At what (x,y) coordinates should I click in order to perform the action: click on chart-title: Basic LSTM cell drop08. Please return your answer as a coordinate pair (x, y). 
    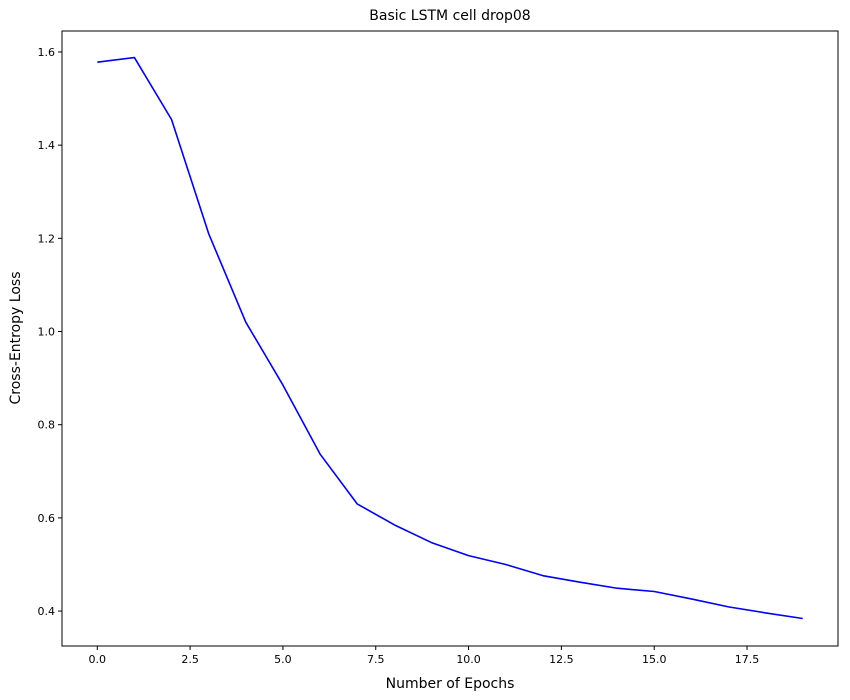
    Looking at the image, I should click on (449, 16).